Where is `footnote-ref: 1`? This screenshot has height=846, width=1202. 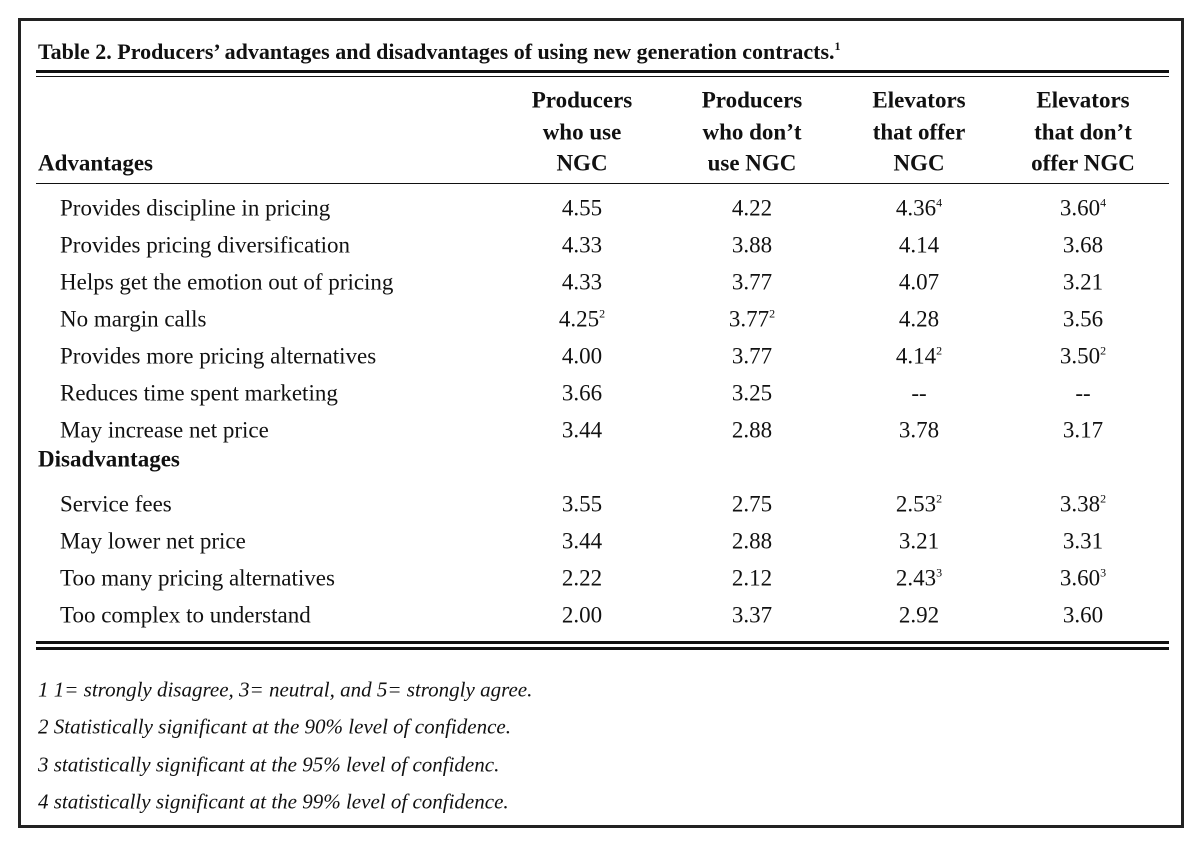 footnote-ref: 1 is located at coordinates (837, 46).